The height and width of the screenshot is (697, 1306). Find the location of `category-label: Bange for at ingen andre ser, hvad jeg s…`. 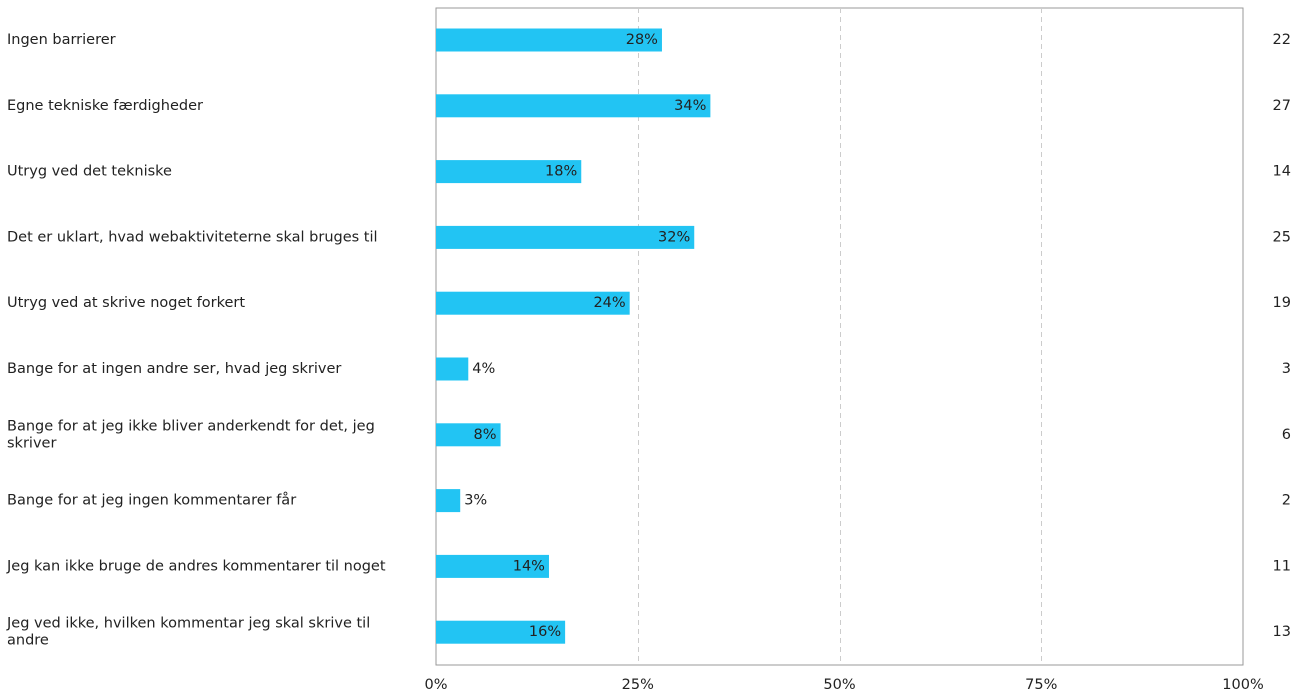

category-label: Bange for at ingen andre ser, hvad jeg s… is located at coordinates (174, 369).